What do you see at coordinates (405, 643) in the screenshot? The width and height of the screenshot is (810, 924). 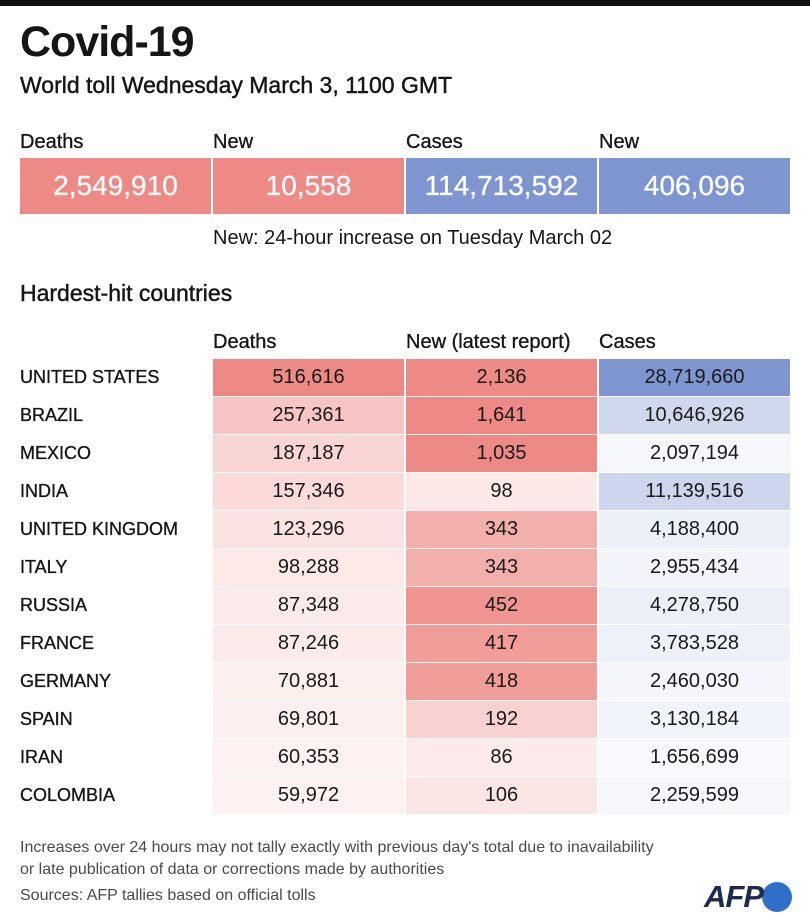 I see `table-row: FRANCE 87,246 417 3,783,528` at bounding box center [405, 643].